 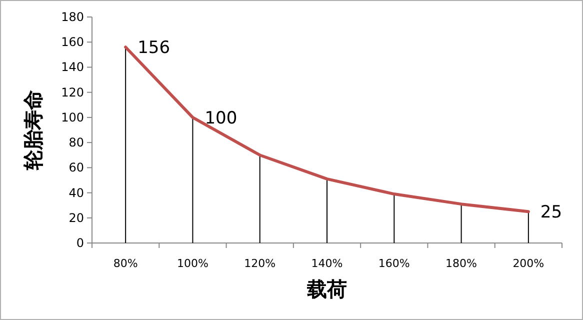 I want to click on y-tick-label: 120, so click(x=72, y=92).